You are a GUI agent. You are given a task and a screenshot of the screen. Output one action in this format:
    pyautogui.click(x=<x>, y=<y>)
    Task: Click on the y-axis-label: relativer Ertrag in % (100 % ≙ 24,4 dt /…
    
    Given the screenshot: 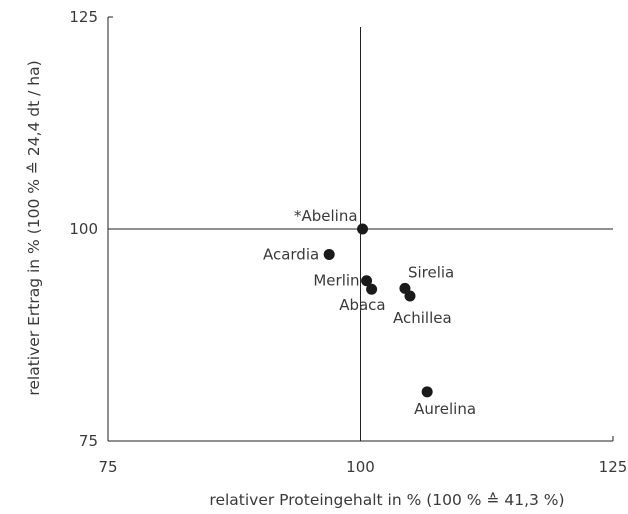 What is the action you would take?
    pyautogui.click(x=34, y=227)
    